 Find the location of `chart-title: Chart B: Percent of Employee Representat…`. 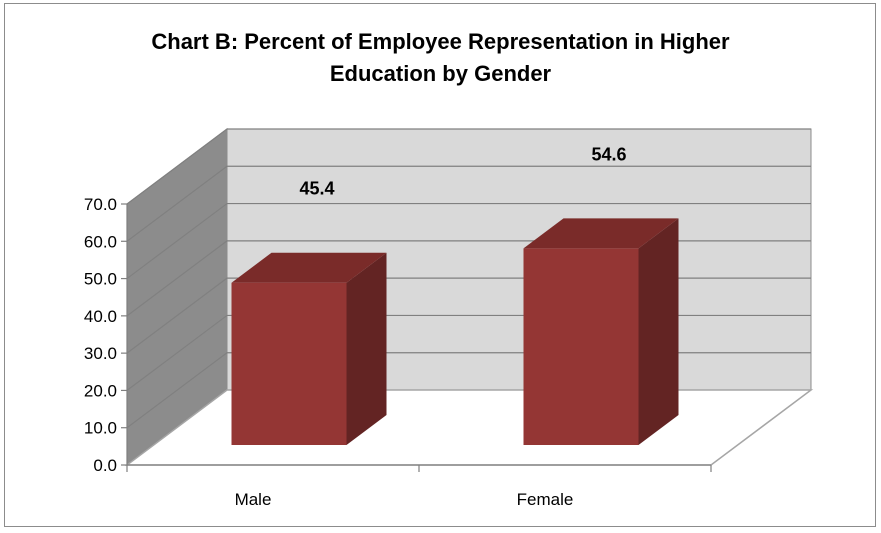

chart-title: Chart B: Percent of Employee Representat… is located at coordinates (440, 58).